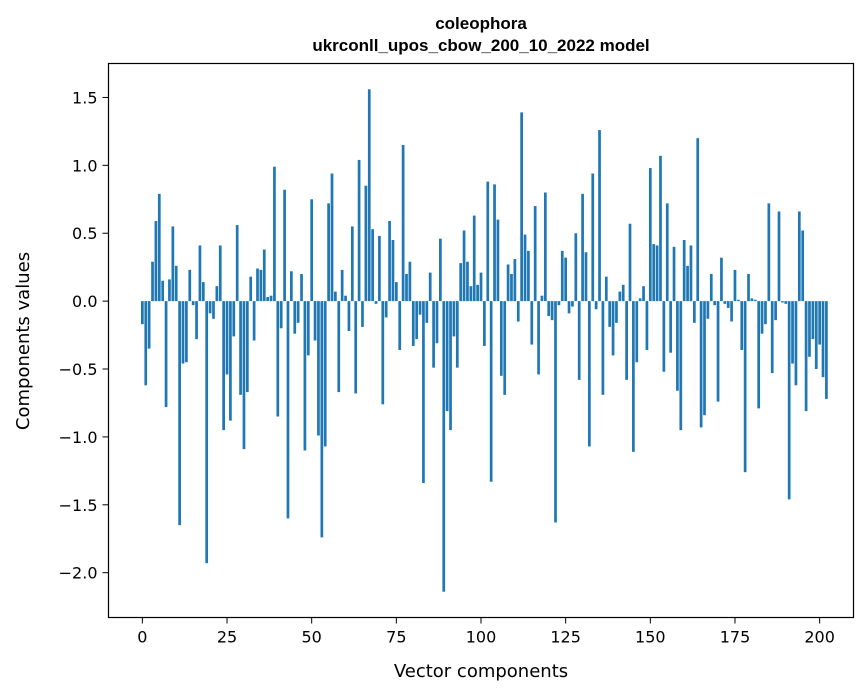  I want to click on x-tick-label: 125, so click(565, 637).